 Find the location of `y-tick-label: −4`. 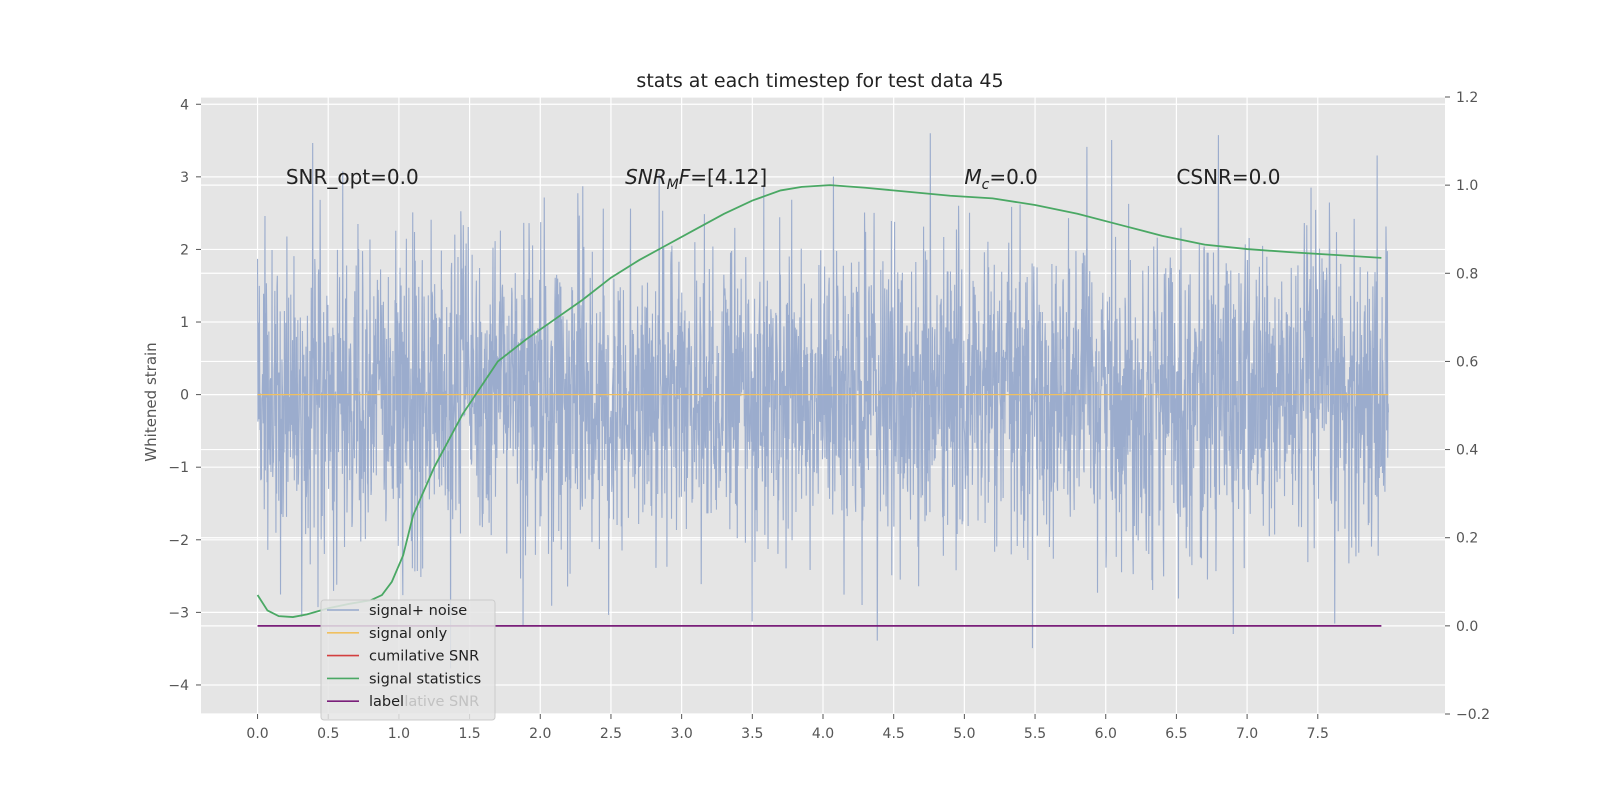

y-tick-label: −4 is located at coordinates (178, 686).